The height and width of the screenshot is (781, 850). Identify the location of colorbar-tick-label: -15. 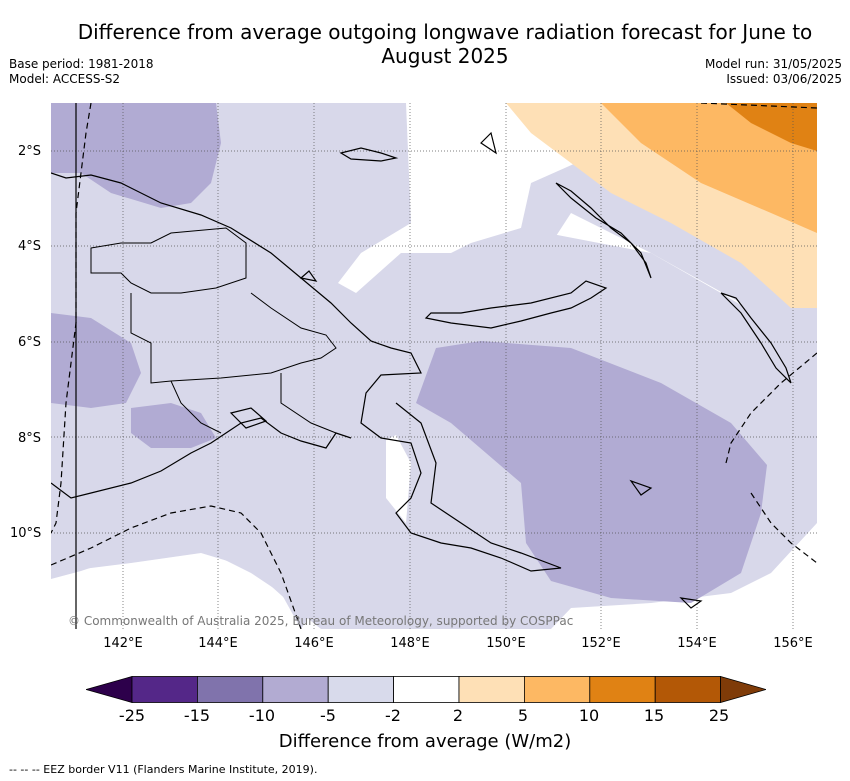
(197, 715).